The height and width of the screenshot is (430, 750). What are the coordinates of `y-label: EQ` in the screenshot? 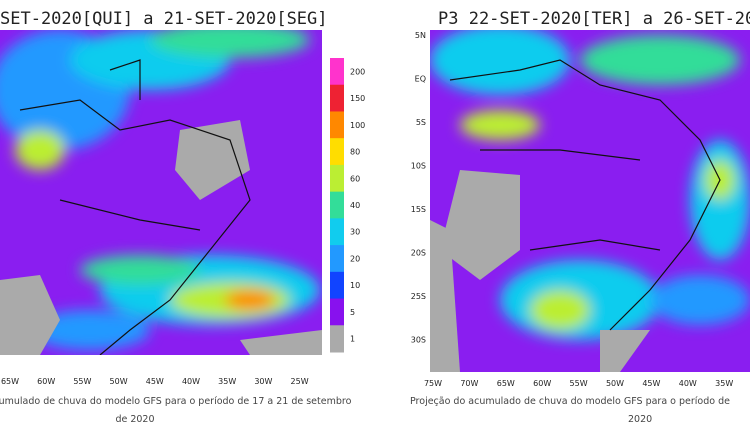 It's located at (420, 79).